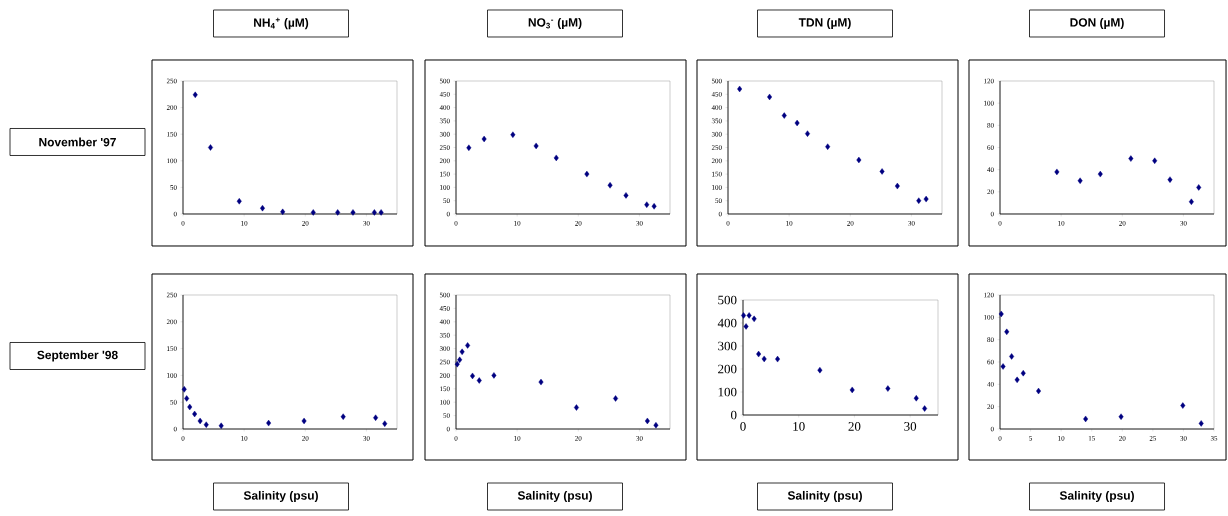 The width and height of the screenshot is (1228, 516). What do you see at coordinates (799, 426) in the screenshot?
I see `x-tick-label: 10` at bounding box center [799, 426].